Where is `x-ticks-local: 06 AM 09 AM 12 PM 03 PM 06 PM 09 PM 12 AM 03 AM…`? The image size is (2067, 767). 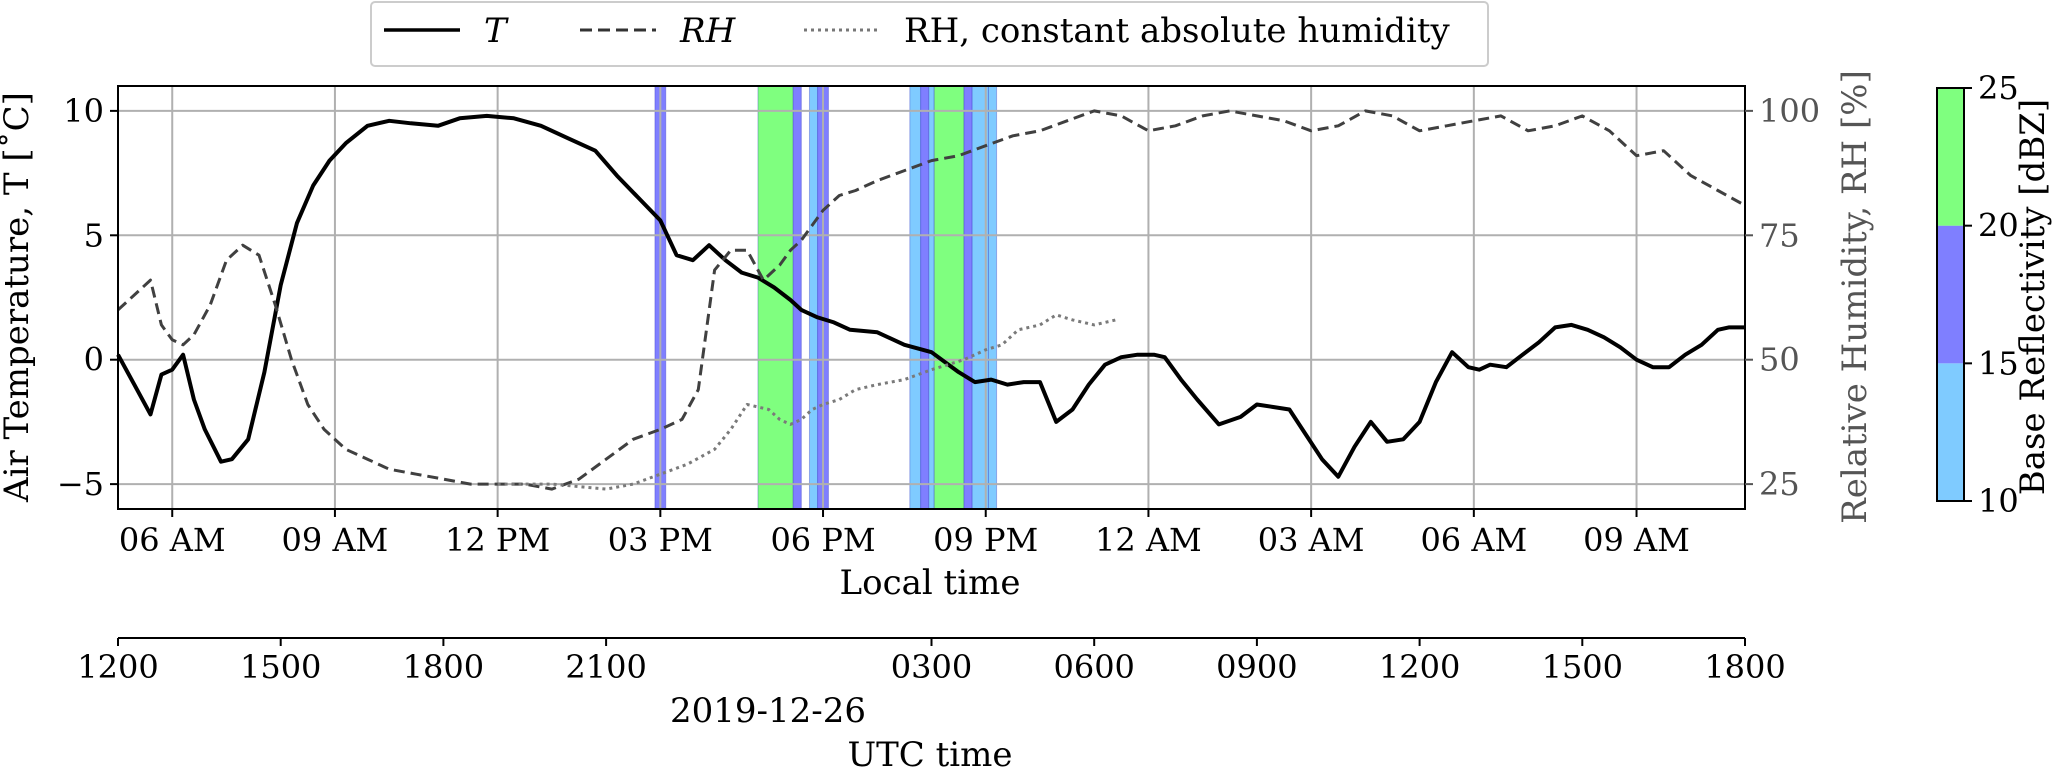 x-ticks-local: 06 AM 09 AM 12 PM 03 PM 06 PM 09 PM 12 AM 03 AM… is located at coordinates (904, 534).